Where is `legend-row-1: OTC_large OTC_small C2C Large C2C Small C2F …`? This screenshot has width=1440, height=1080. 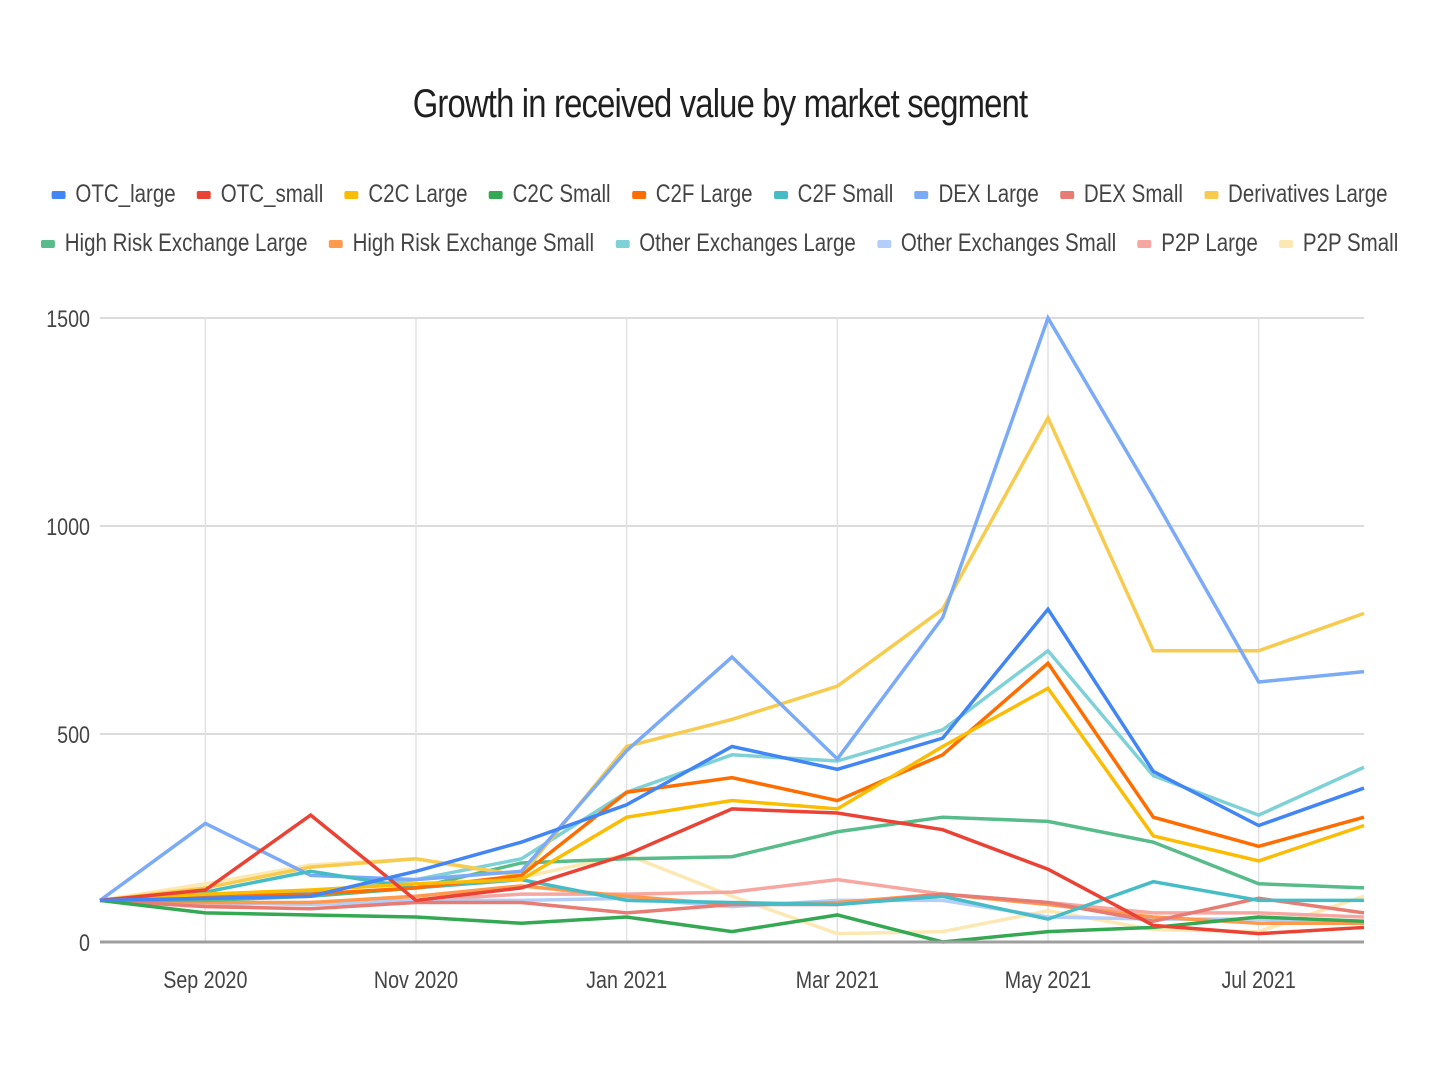
legend-row-1: OTC_large OTC_small C2C Large C2C Small C2F … is located at coordinates (720, 194).